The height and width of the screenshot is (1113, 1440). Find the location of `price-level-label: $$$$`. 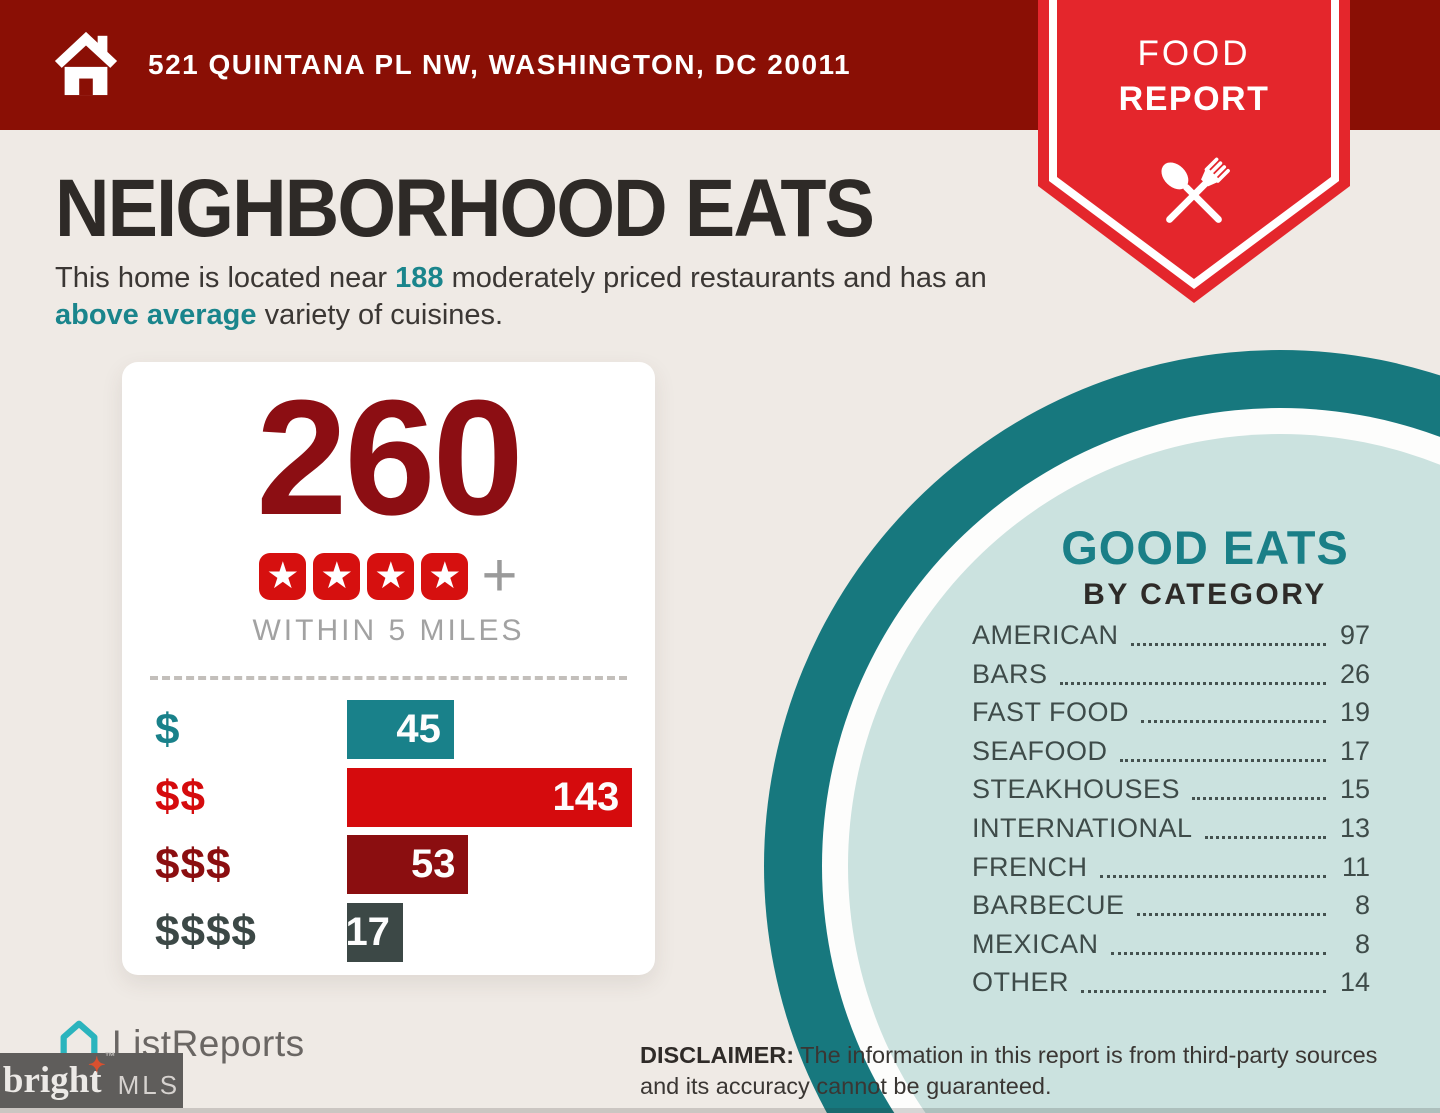

price-level-label: $$$$ is located at coordinates (206, 931).